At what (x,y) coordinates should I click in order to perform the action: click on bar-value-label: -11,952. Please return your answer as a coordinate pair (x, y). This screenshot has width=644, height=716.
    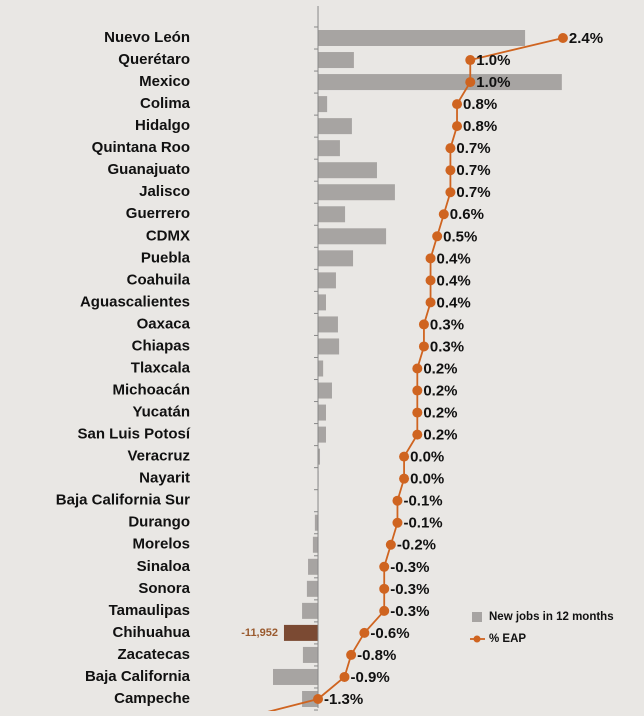
    Looking at the image, I should click on (259, 633).